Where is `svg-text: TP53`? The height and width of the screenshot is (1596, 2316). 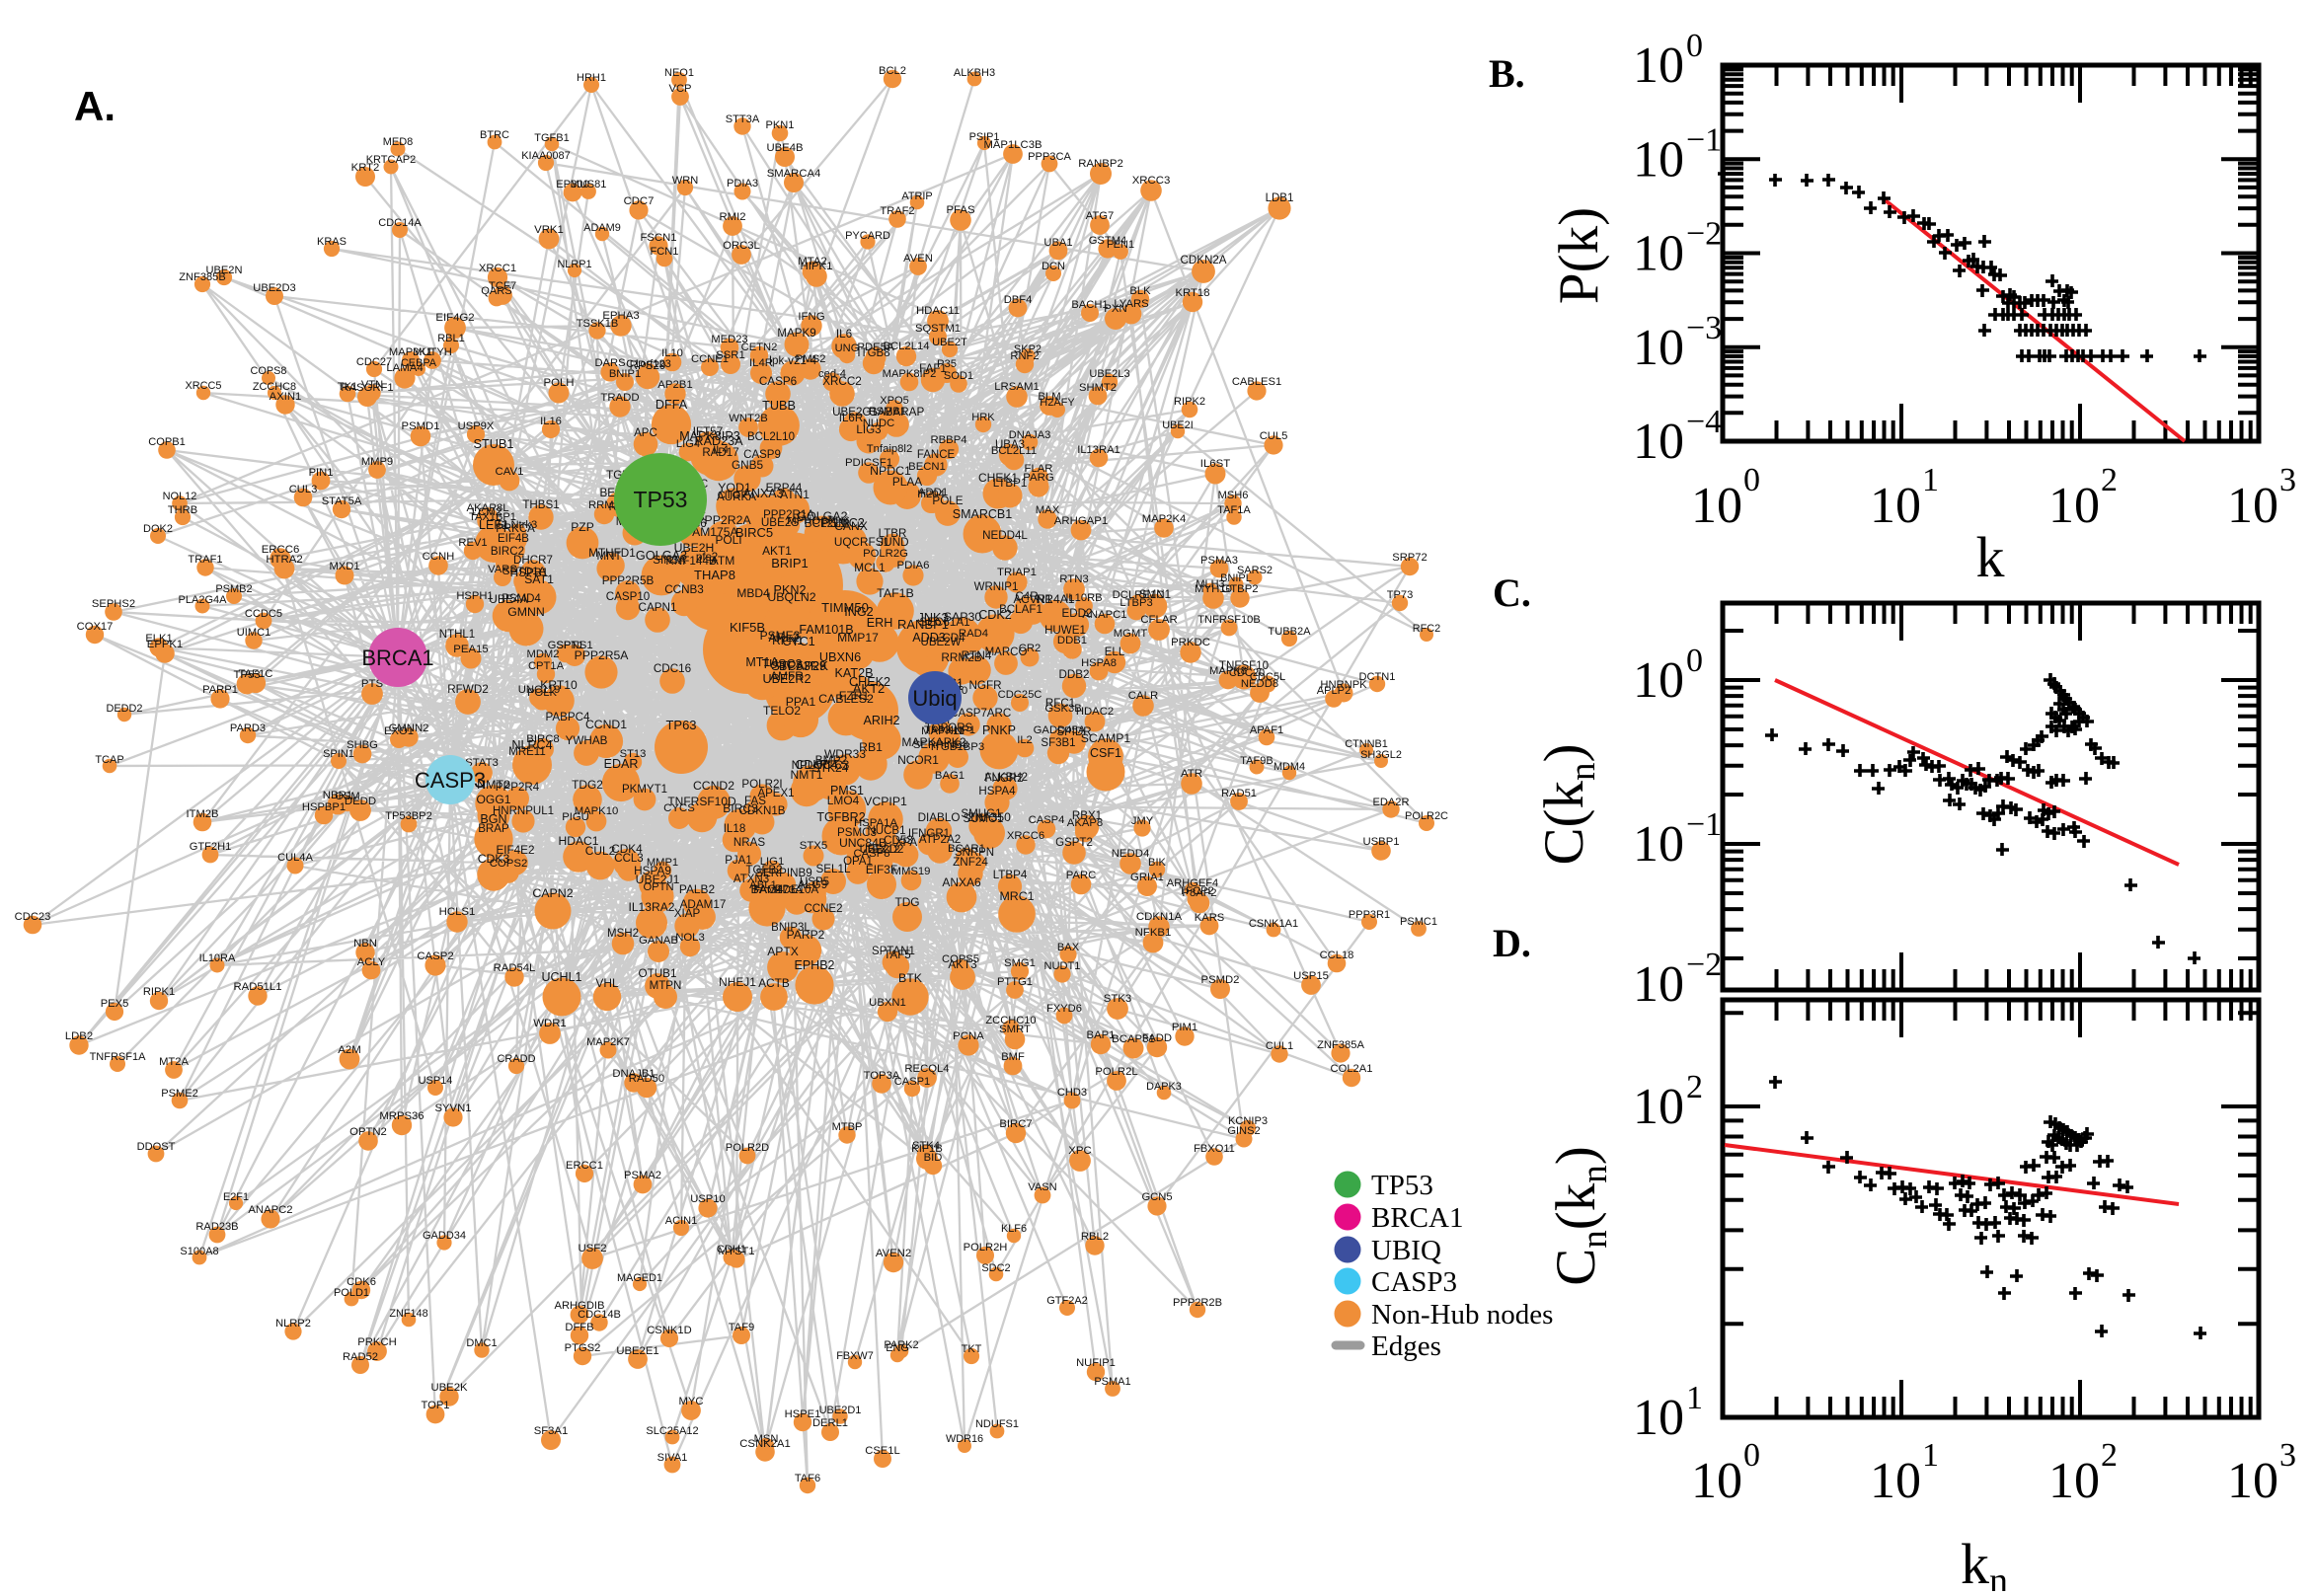
svg-text: TP53 is located at coordinates (661, 499).